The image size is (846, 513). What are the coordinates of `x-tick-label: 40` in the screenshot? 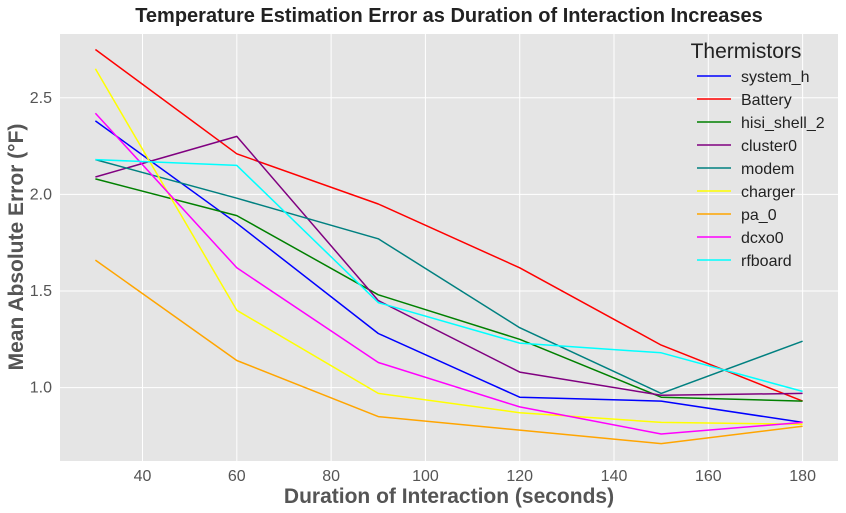 It's located at (143, 476).